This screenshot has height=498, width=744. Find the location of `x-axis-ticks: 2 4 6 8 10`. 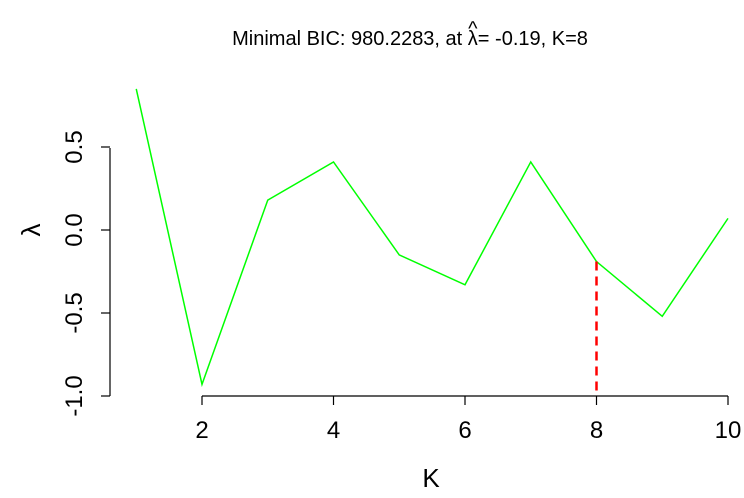

x-axis-ticks: 2 4 6 8 10 is located at coordinates (468, 420).